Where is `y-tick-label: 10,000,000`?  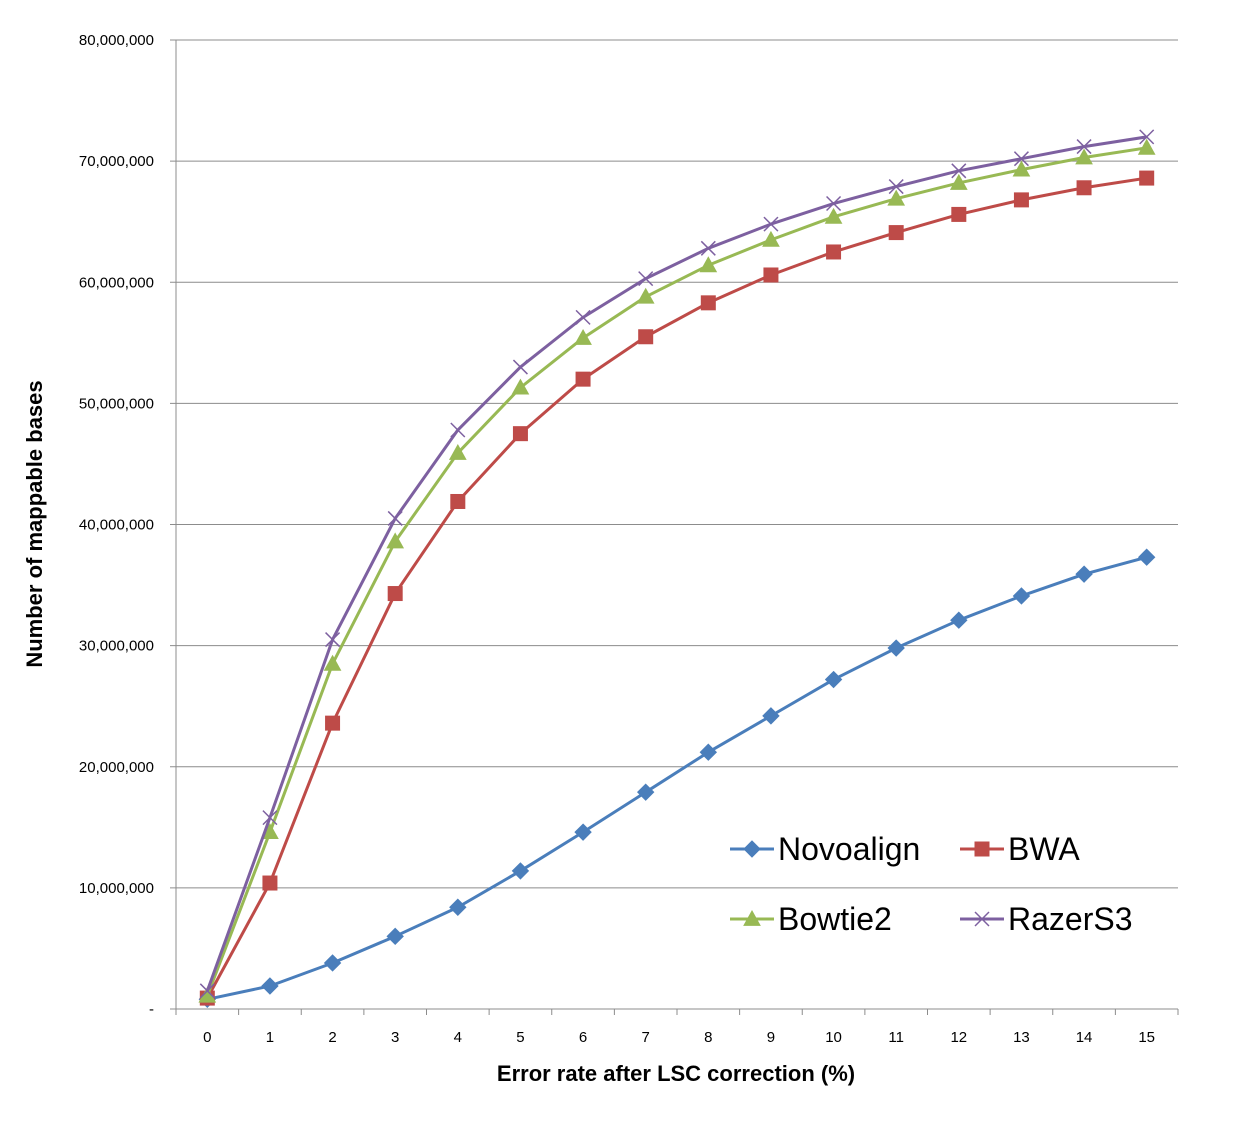 y-tick-label: 10,000,000 is located at coordinates (116, 888).